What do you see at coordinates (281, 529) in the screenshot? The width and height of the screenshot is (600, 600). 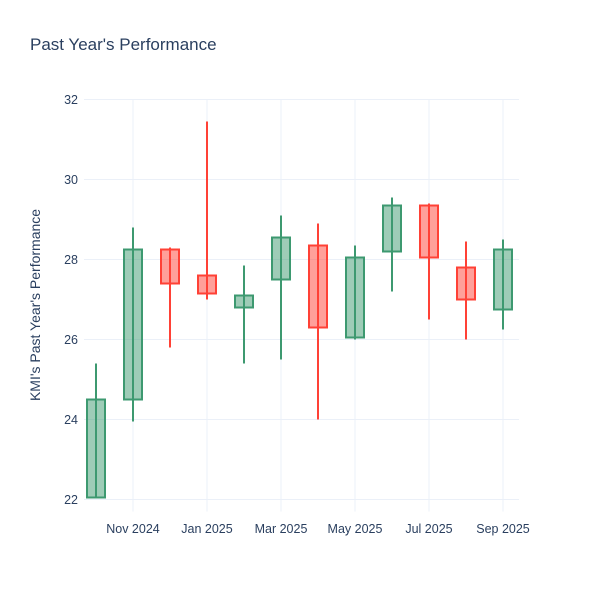 I see `x-tick-label: Mar 2025` at bounding box center [281, 529].